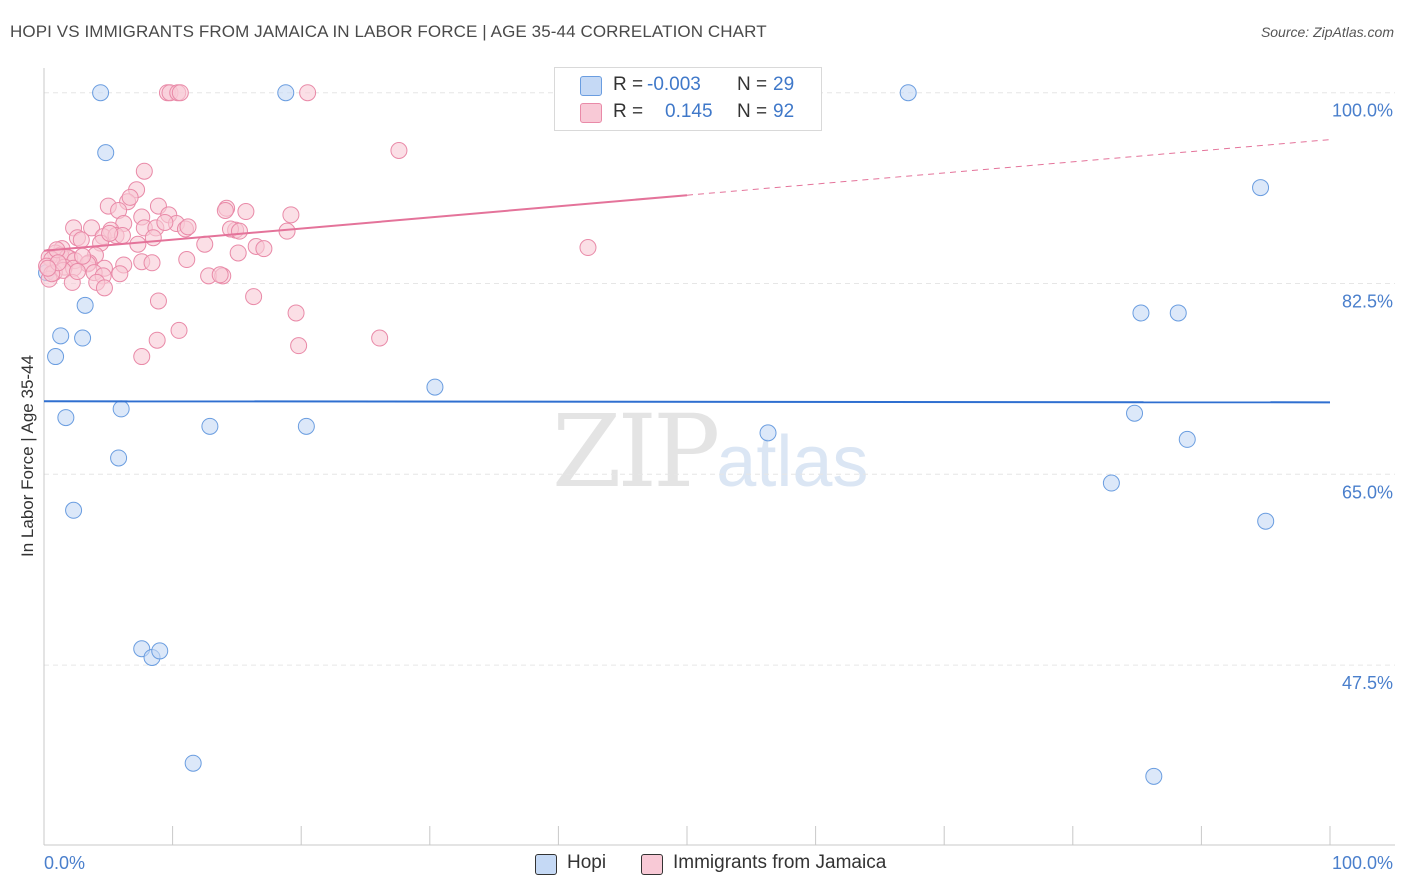 This screenshot has height=892, width=1406. I want to click on bottom-legend-label-jamaica: Immigrants from Jamaica, so click(780, 862).